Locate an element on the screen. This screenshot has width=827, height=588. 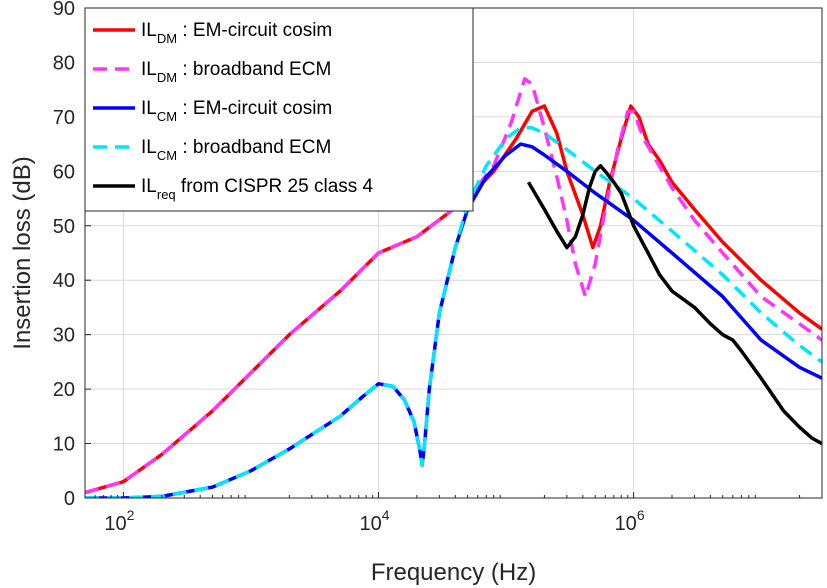
x-tick-exponent: 4 is located at coordinates (386, 515).